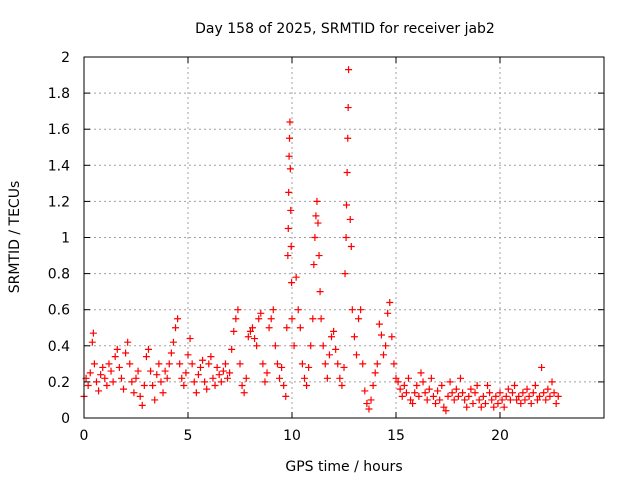 The height and width of the screenshot is (480, 640). I want to click on x-tick-label: 0, so click(84, 436).